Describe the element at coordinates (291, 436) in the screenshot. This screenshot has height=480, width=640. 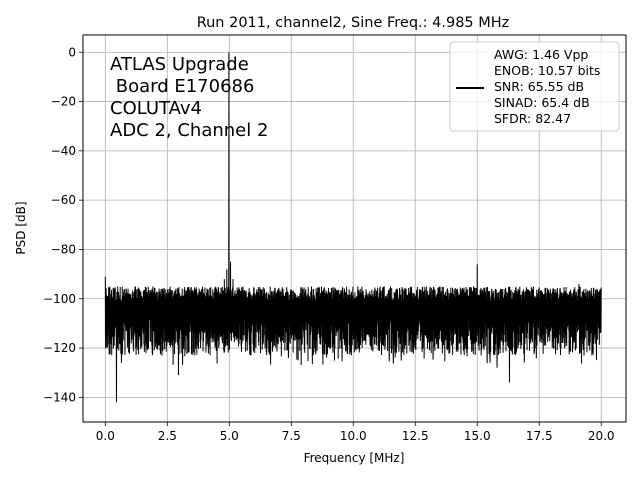
I see `x-tick-label: 7.5` at that location.